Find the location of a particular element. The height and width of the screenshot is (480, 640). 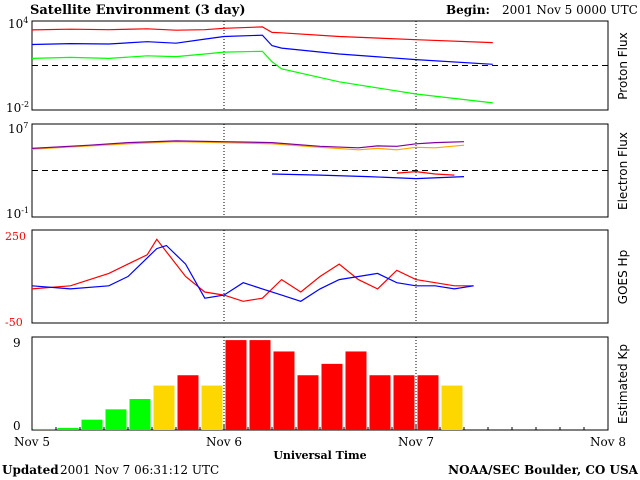

begin-label: Begin: is located at coordinates (468, 10).